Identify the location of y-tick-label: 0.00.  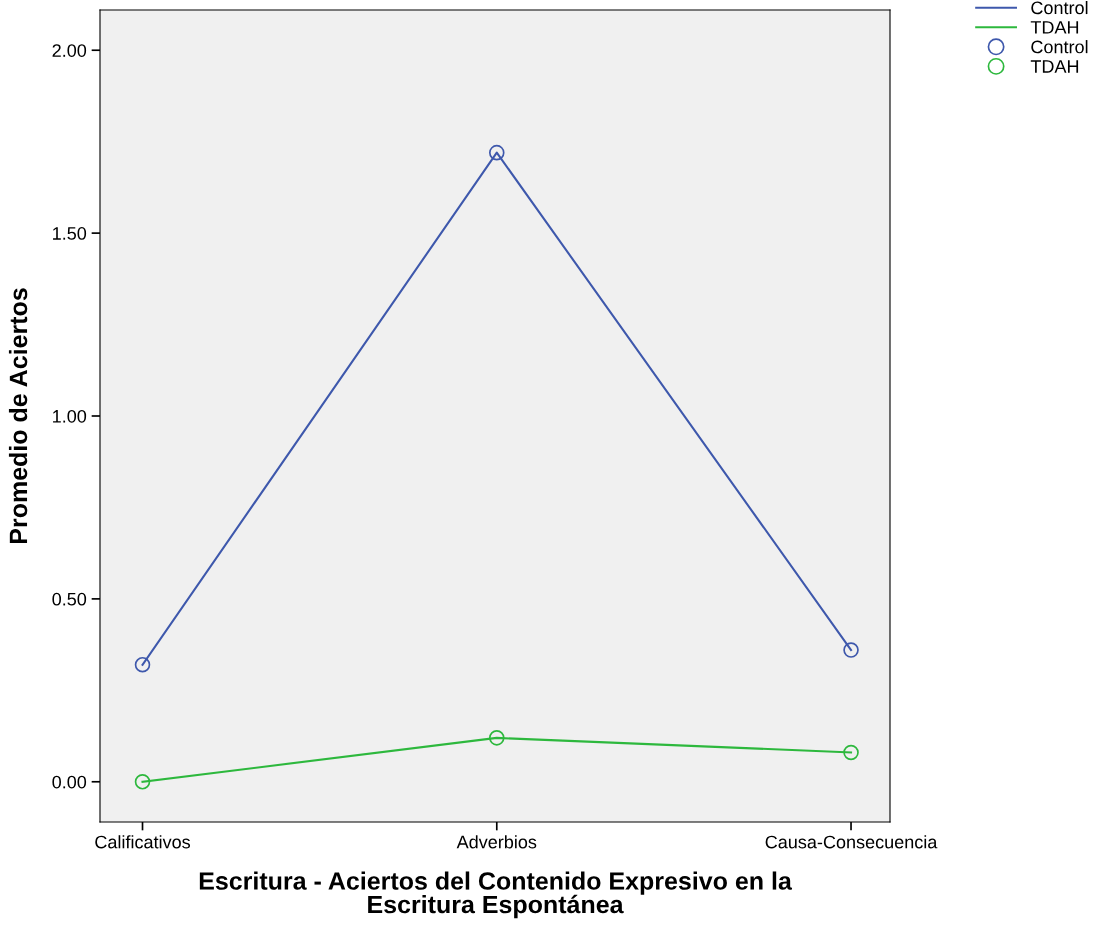
(69, 782).